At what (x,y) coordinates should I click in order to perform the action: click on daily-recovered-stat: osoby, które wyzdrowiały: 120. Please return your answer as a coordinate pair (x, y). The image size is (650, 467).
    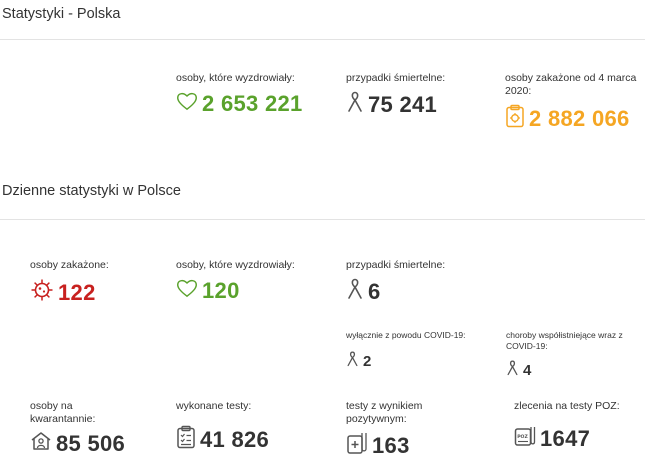
    Looking at the image, I should click on (251, 281).